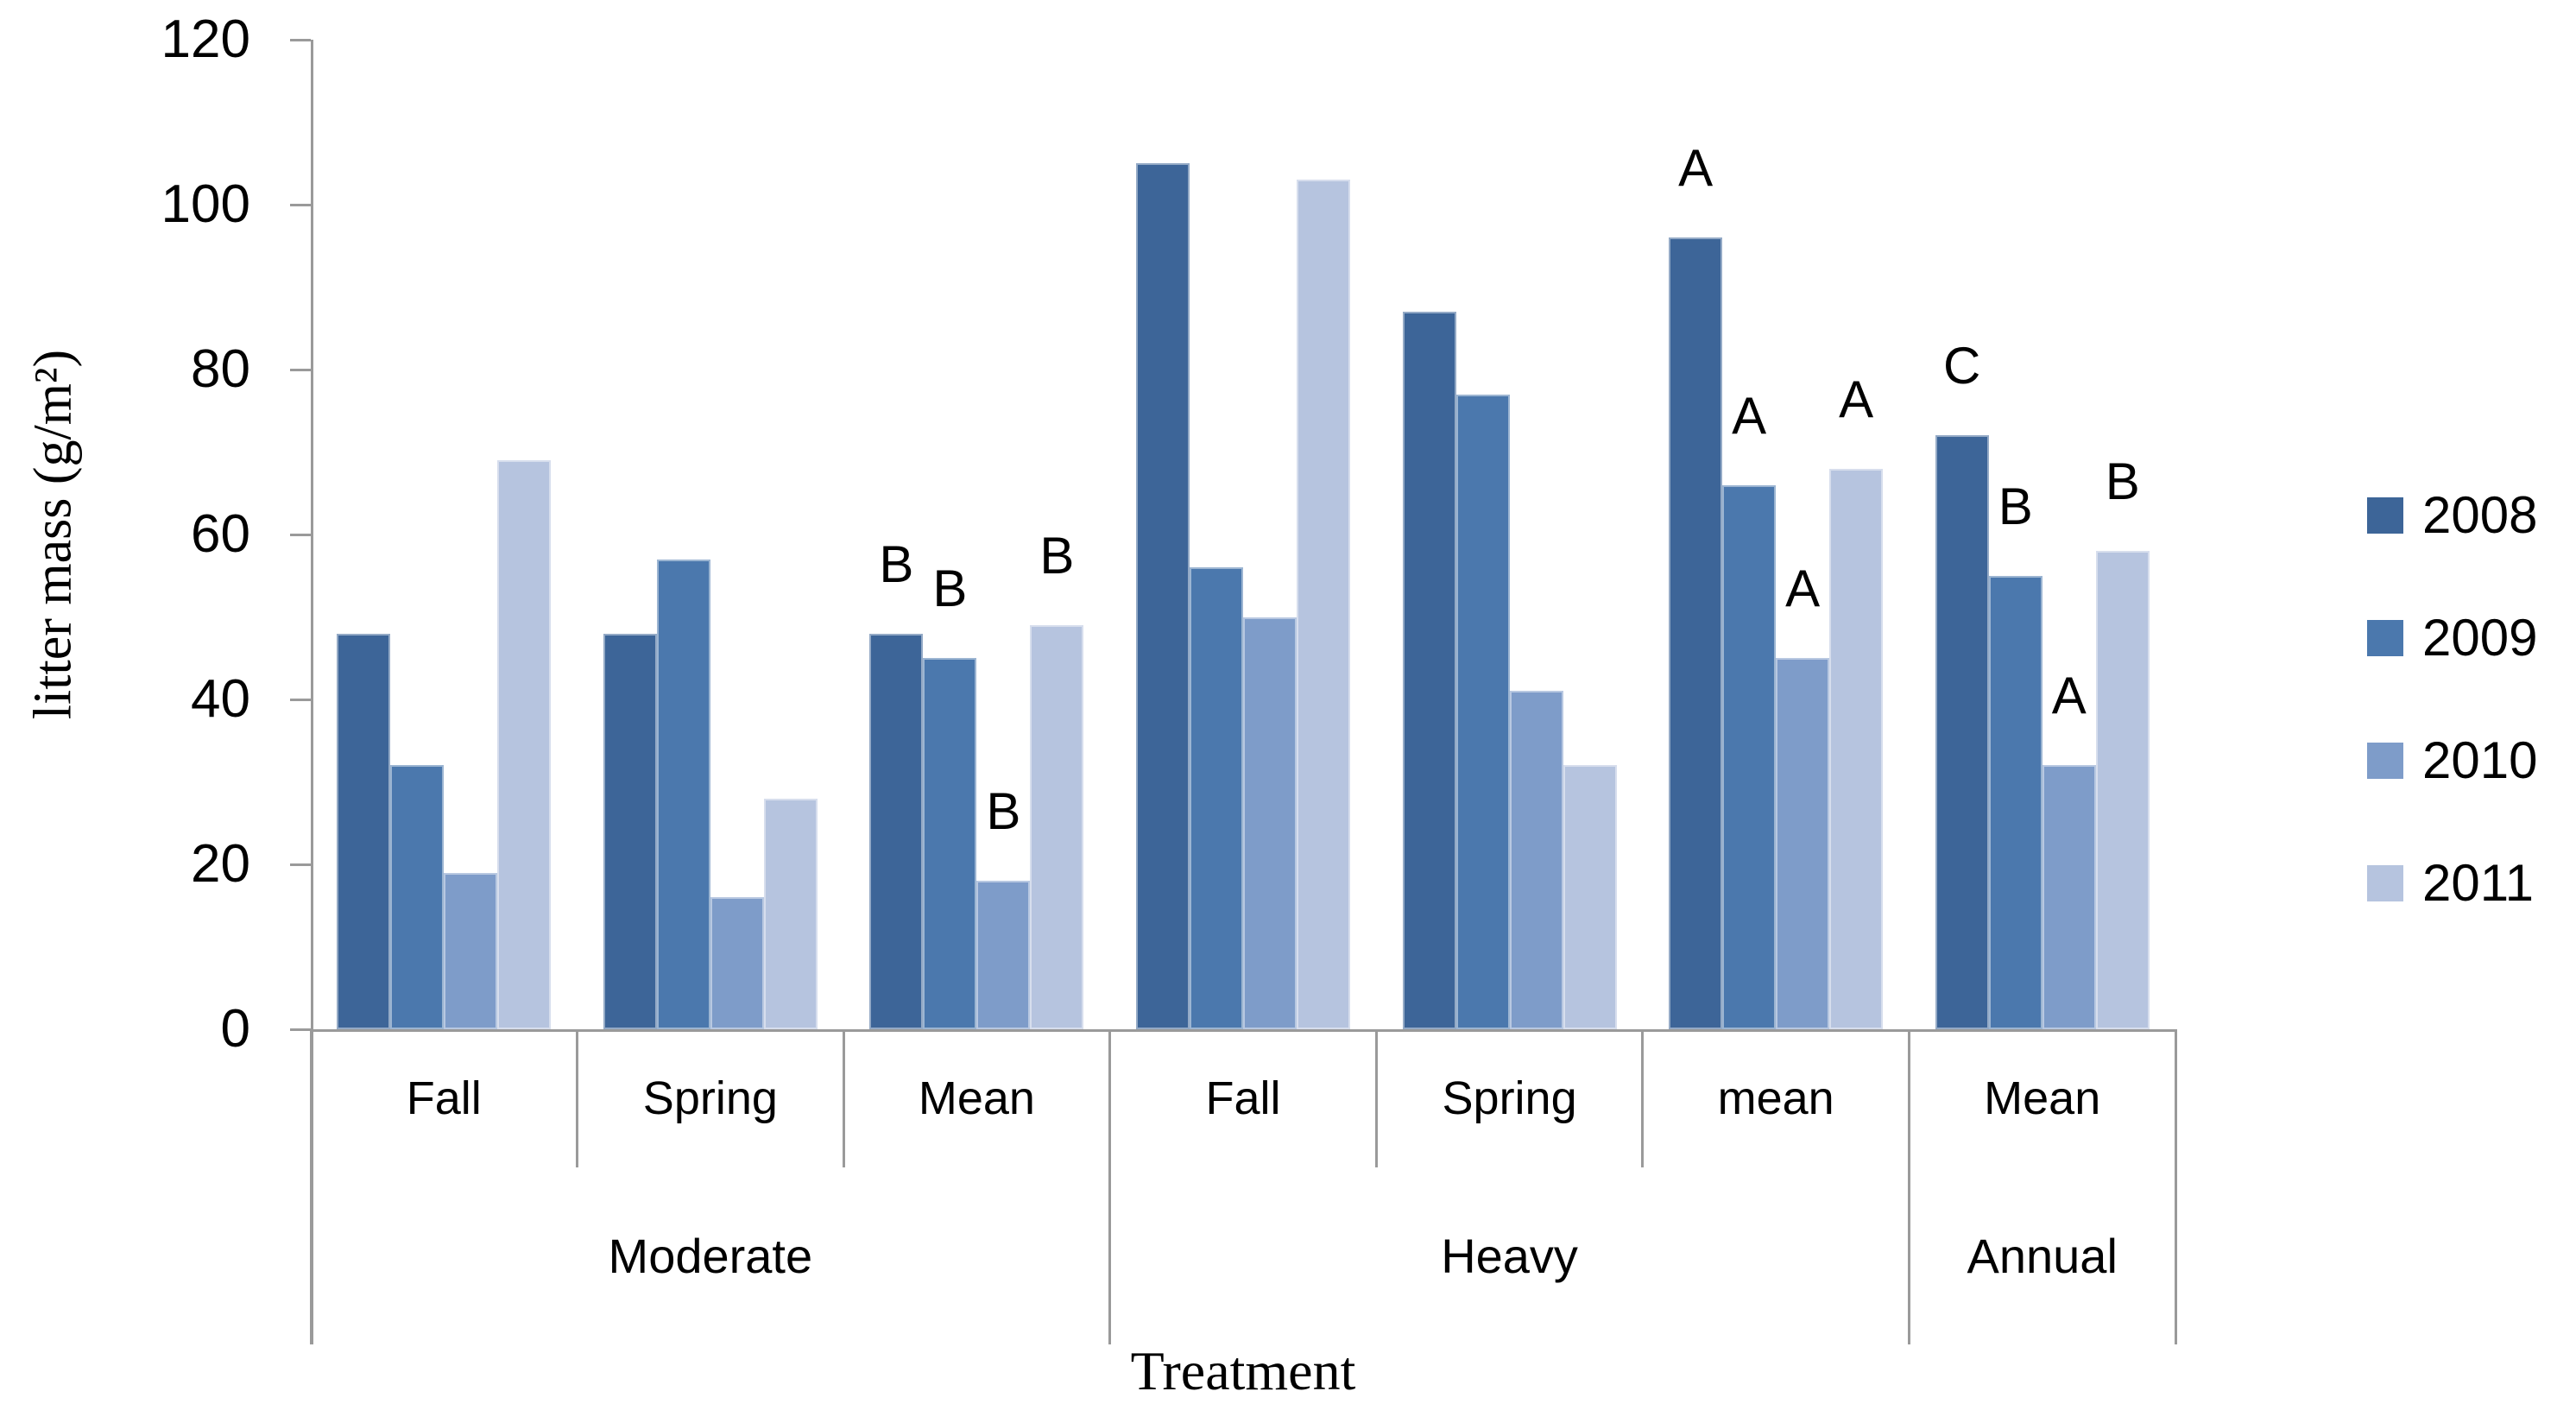 The height and width of the screenshot is (1404, 2576). What do you see at coordinates (1775, 1098) in the screenshot?
I see `category-label: mean` at bounding box center [1775, 1098].